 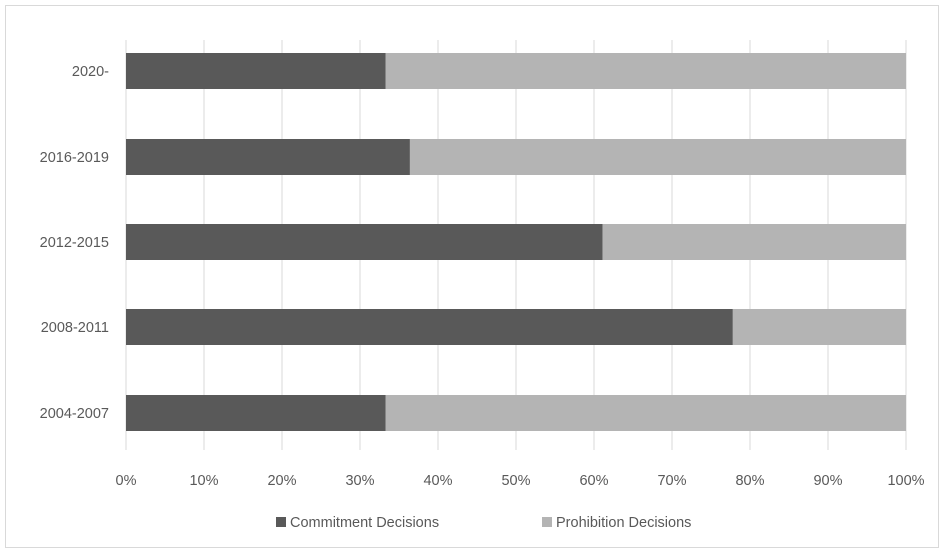 I want to click on x-tick-labels: 0% 10% 20% 30% 40% 50% 60% 70% 80% 90% 100%, so click(x=520, y=481).